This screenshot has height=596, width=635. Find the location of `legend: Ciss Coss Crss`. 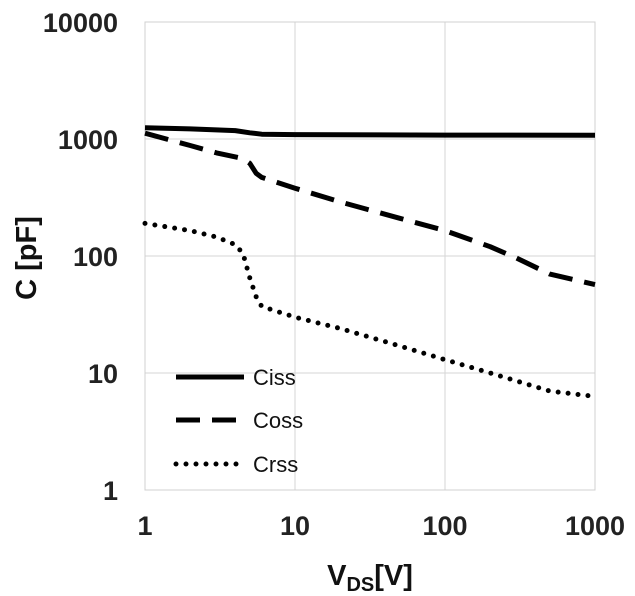

legend: Ciss Coss Crss is located at coordinates (238, 421).